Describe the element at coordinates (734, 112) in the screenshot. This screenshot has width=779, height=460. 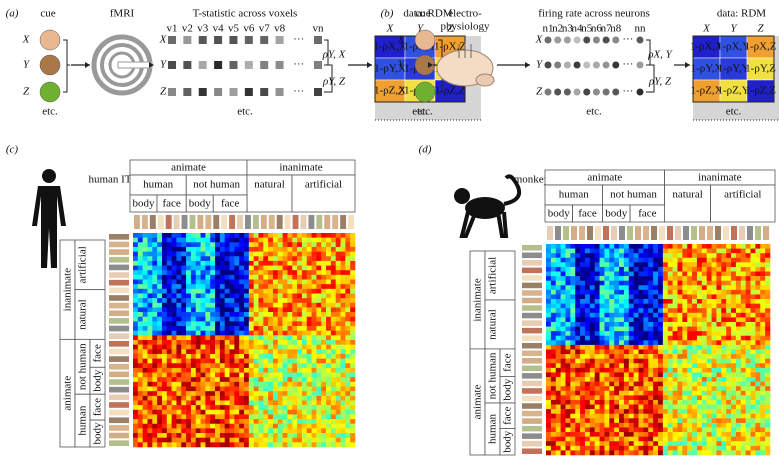
I see `etc-label: etc.` at that location.